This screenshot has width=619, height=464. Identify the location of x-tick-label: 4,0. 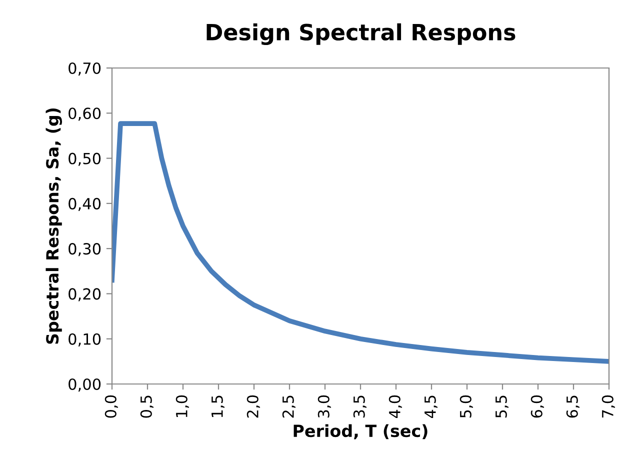
(395, 406).